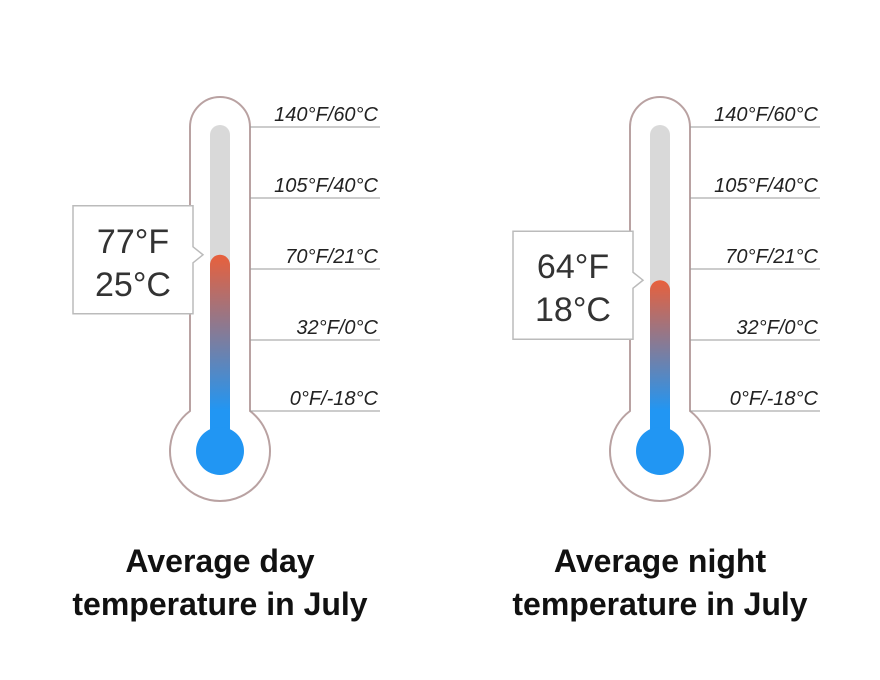  I want to click on value-label: 64°F, so click(573, 267).